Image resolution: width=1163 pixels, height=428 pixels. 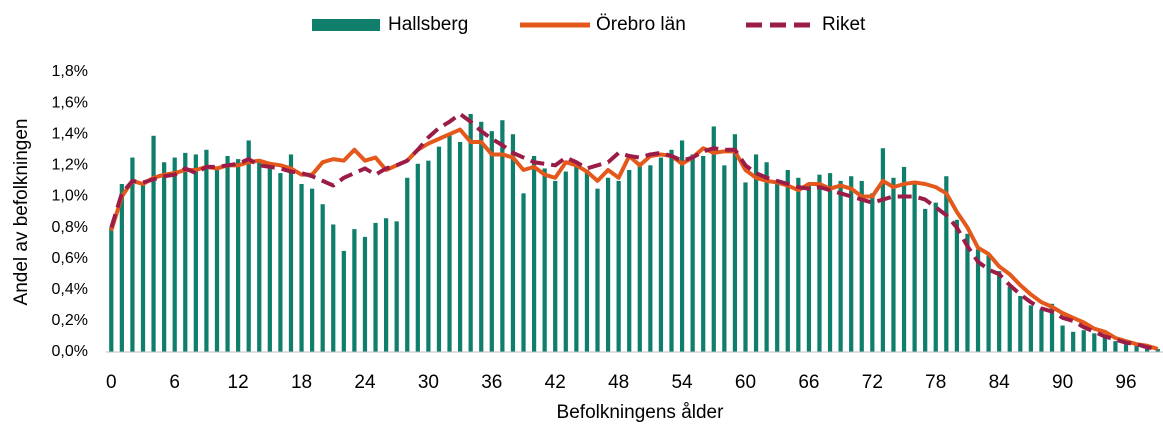 I want to click on y-tick-label: 0,8%, so click(x=70, y=227).